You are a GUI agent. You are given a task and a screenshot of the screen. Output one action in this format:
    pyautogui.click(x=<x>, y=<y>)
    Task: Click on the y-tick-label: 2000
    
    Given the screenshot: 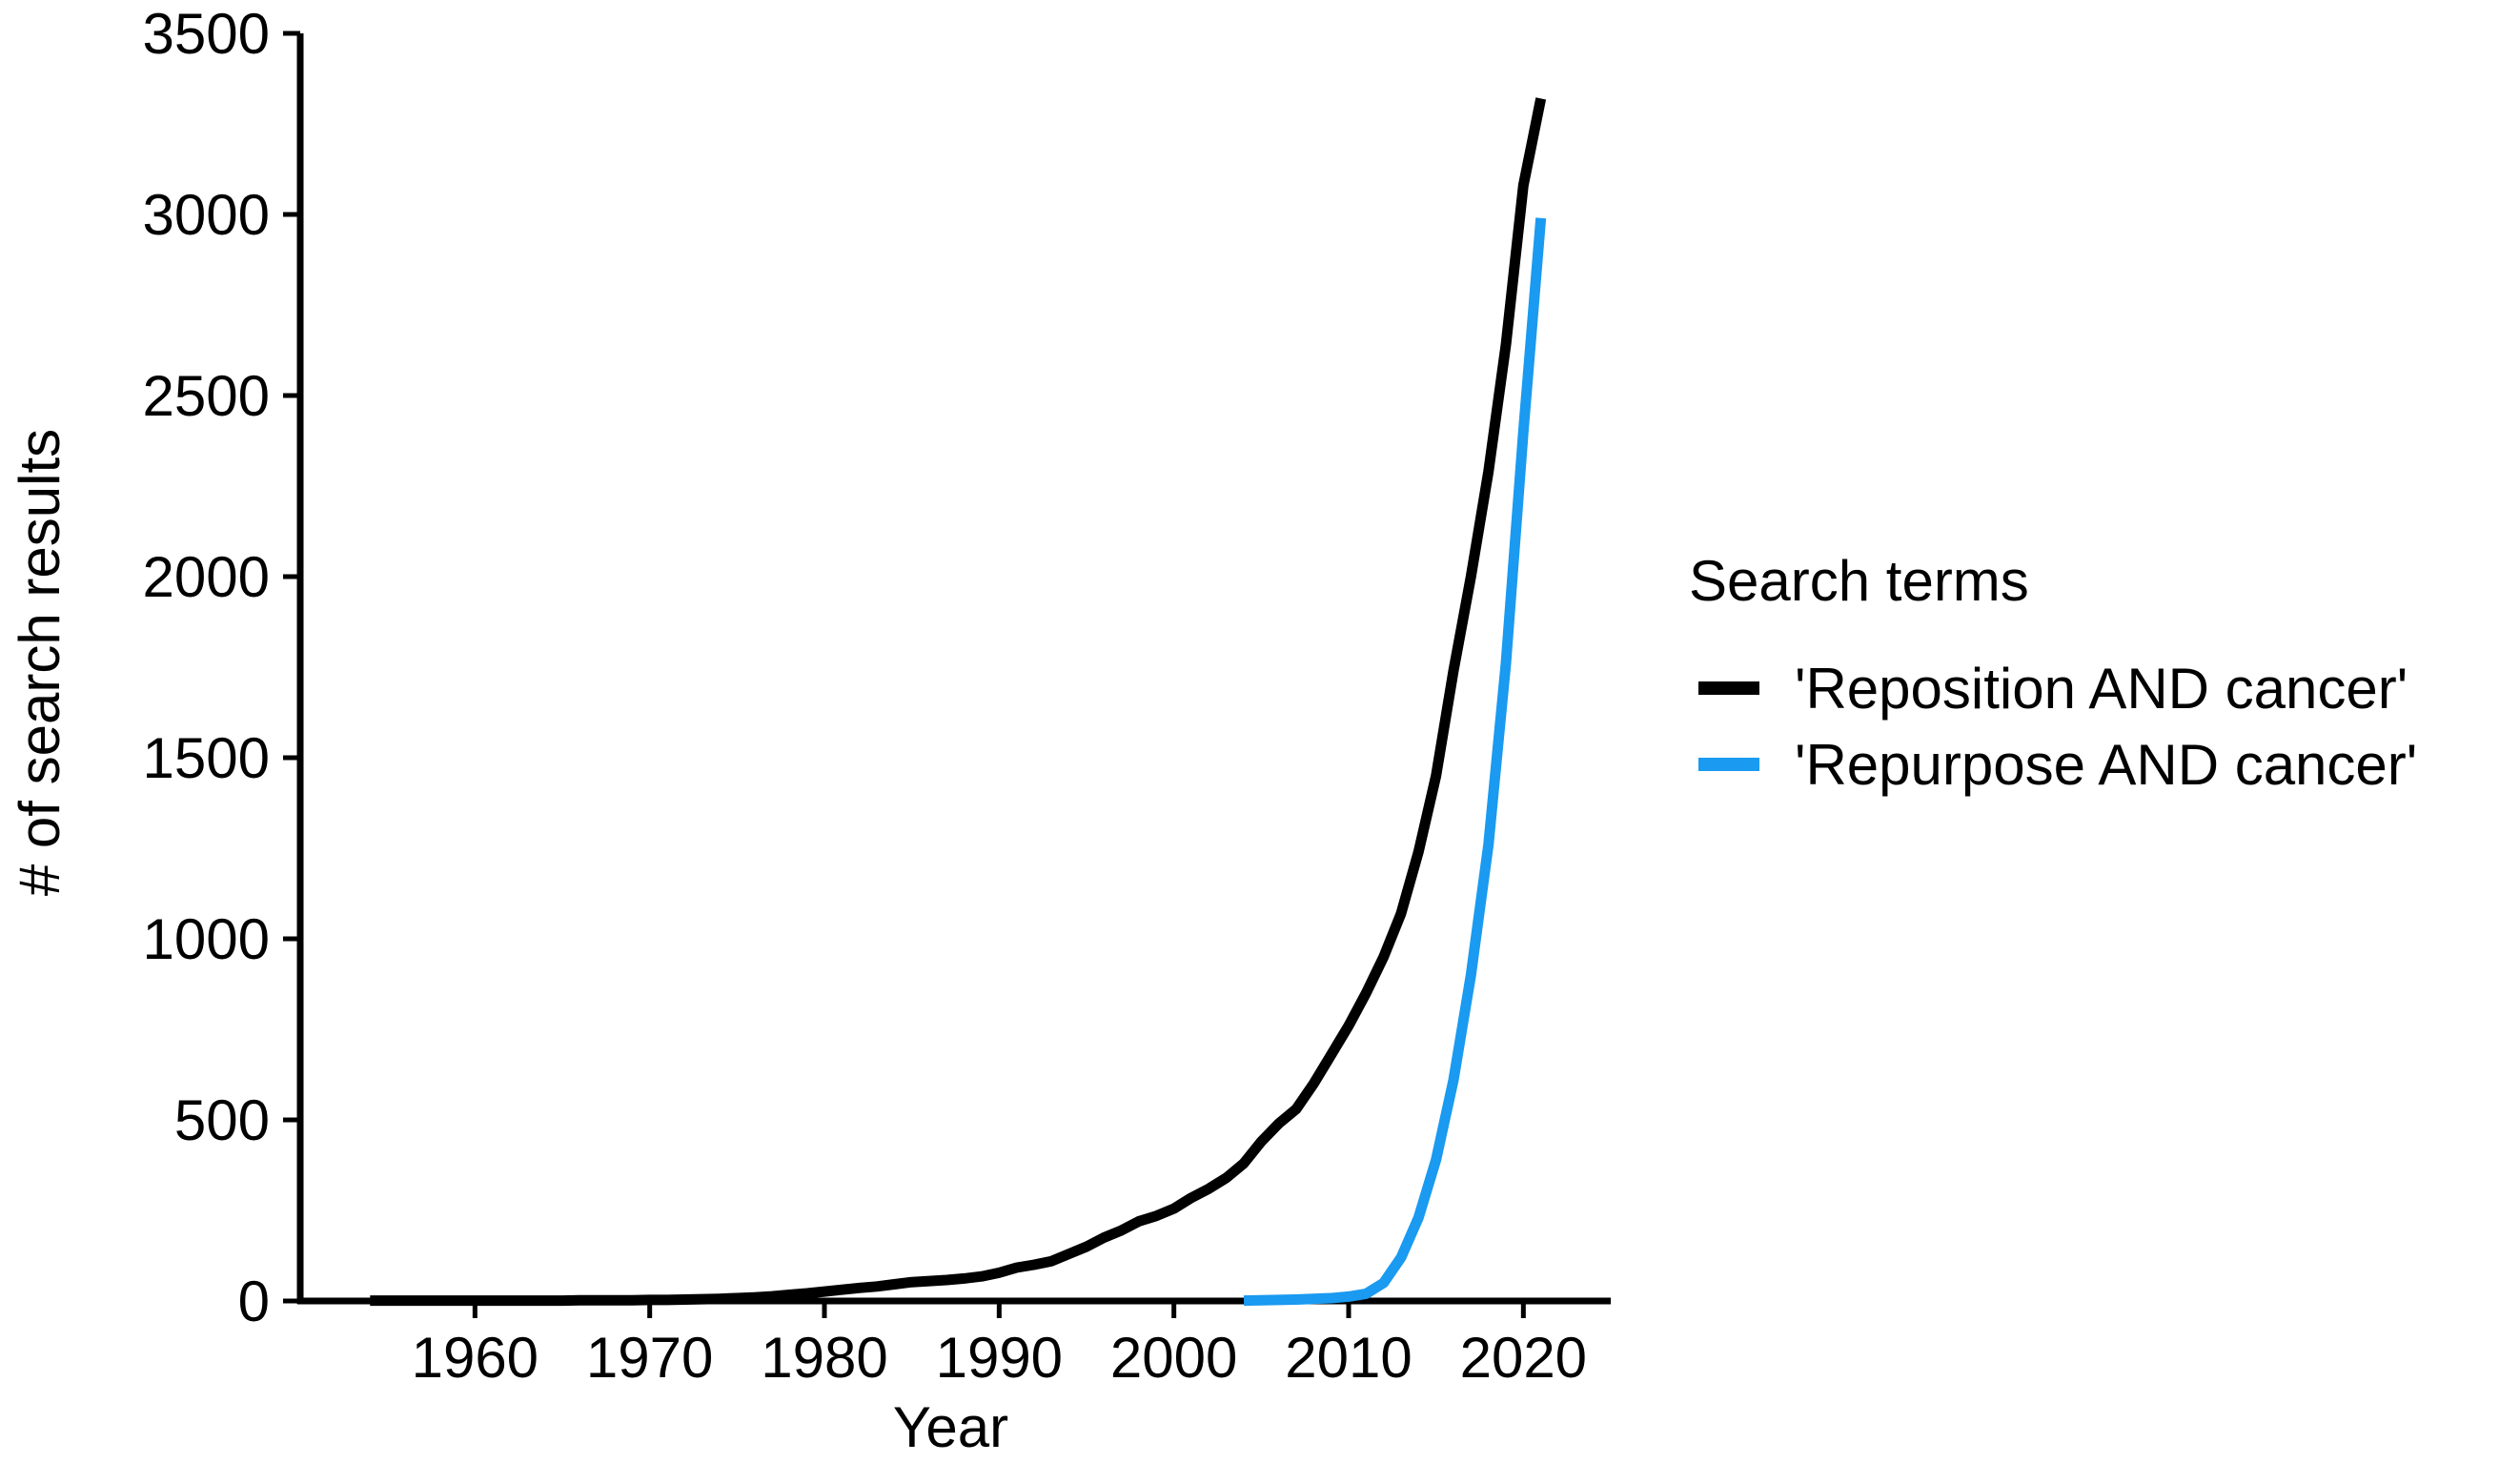 What is the action you would take?
    pyautogui.click(x=206, y=577)
    